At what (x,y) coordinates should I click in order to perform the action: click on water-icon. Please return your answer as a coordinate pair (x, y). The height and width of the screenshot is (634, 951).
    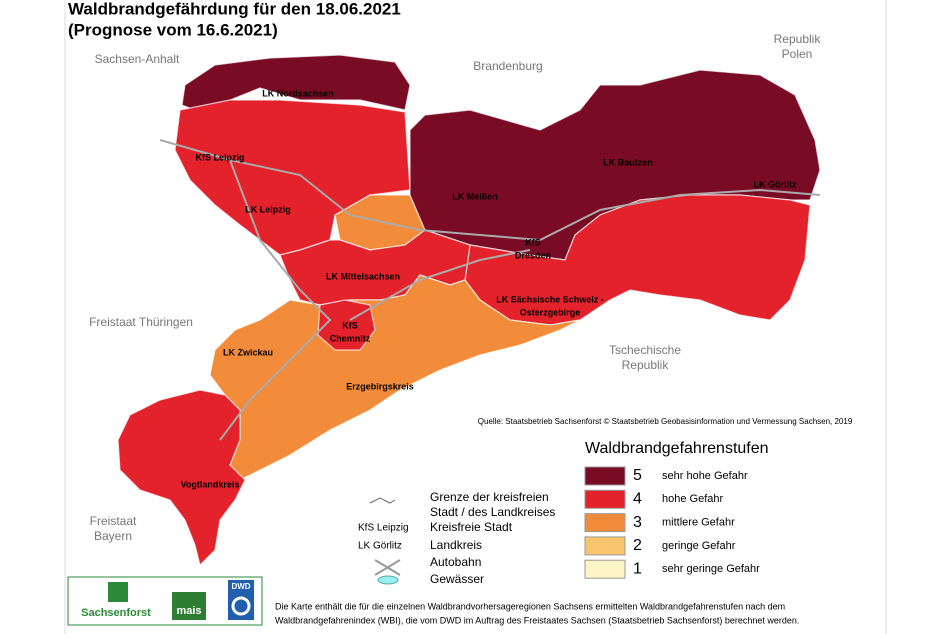
    Looking at the image, I should click on (388, 580).